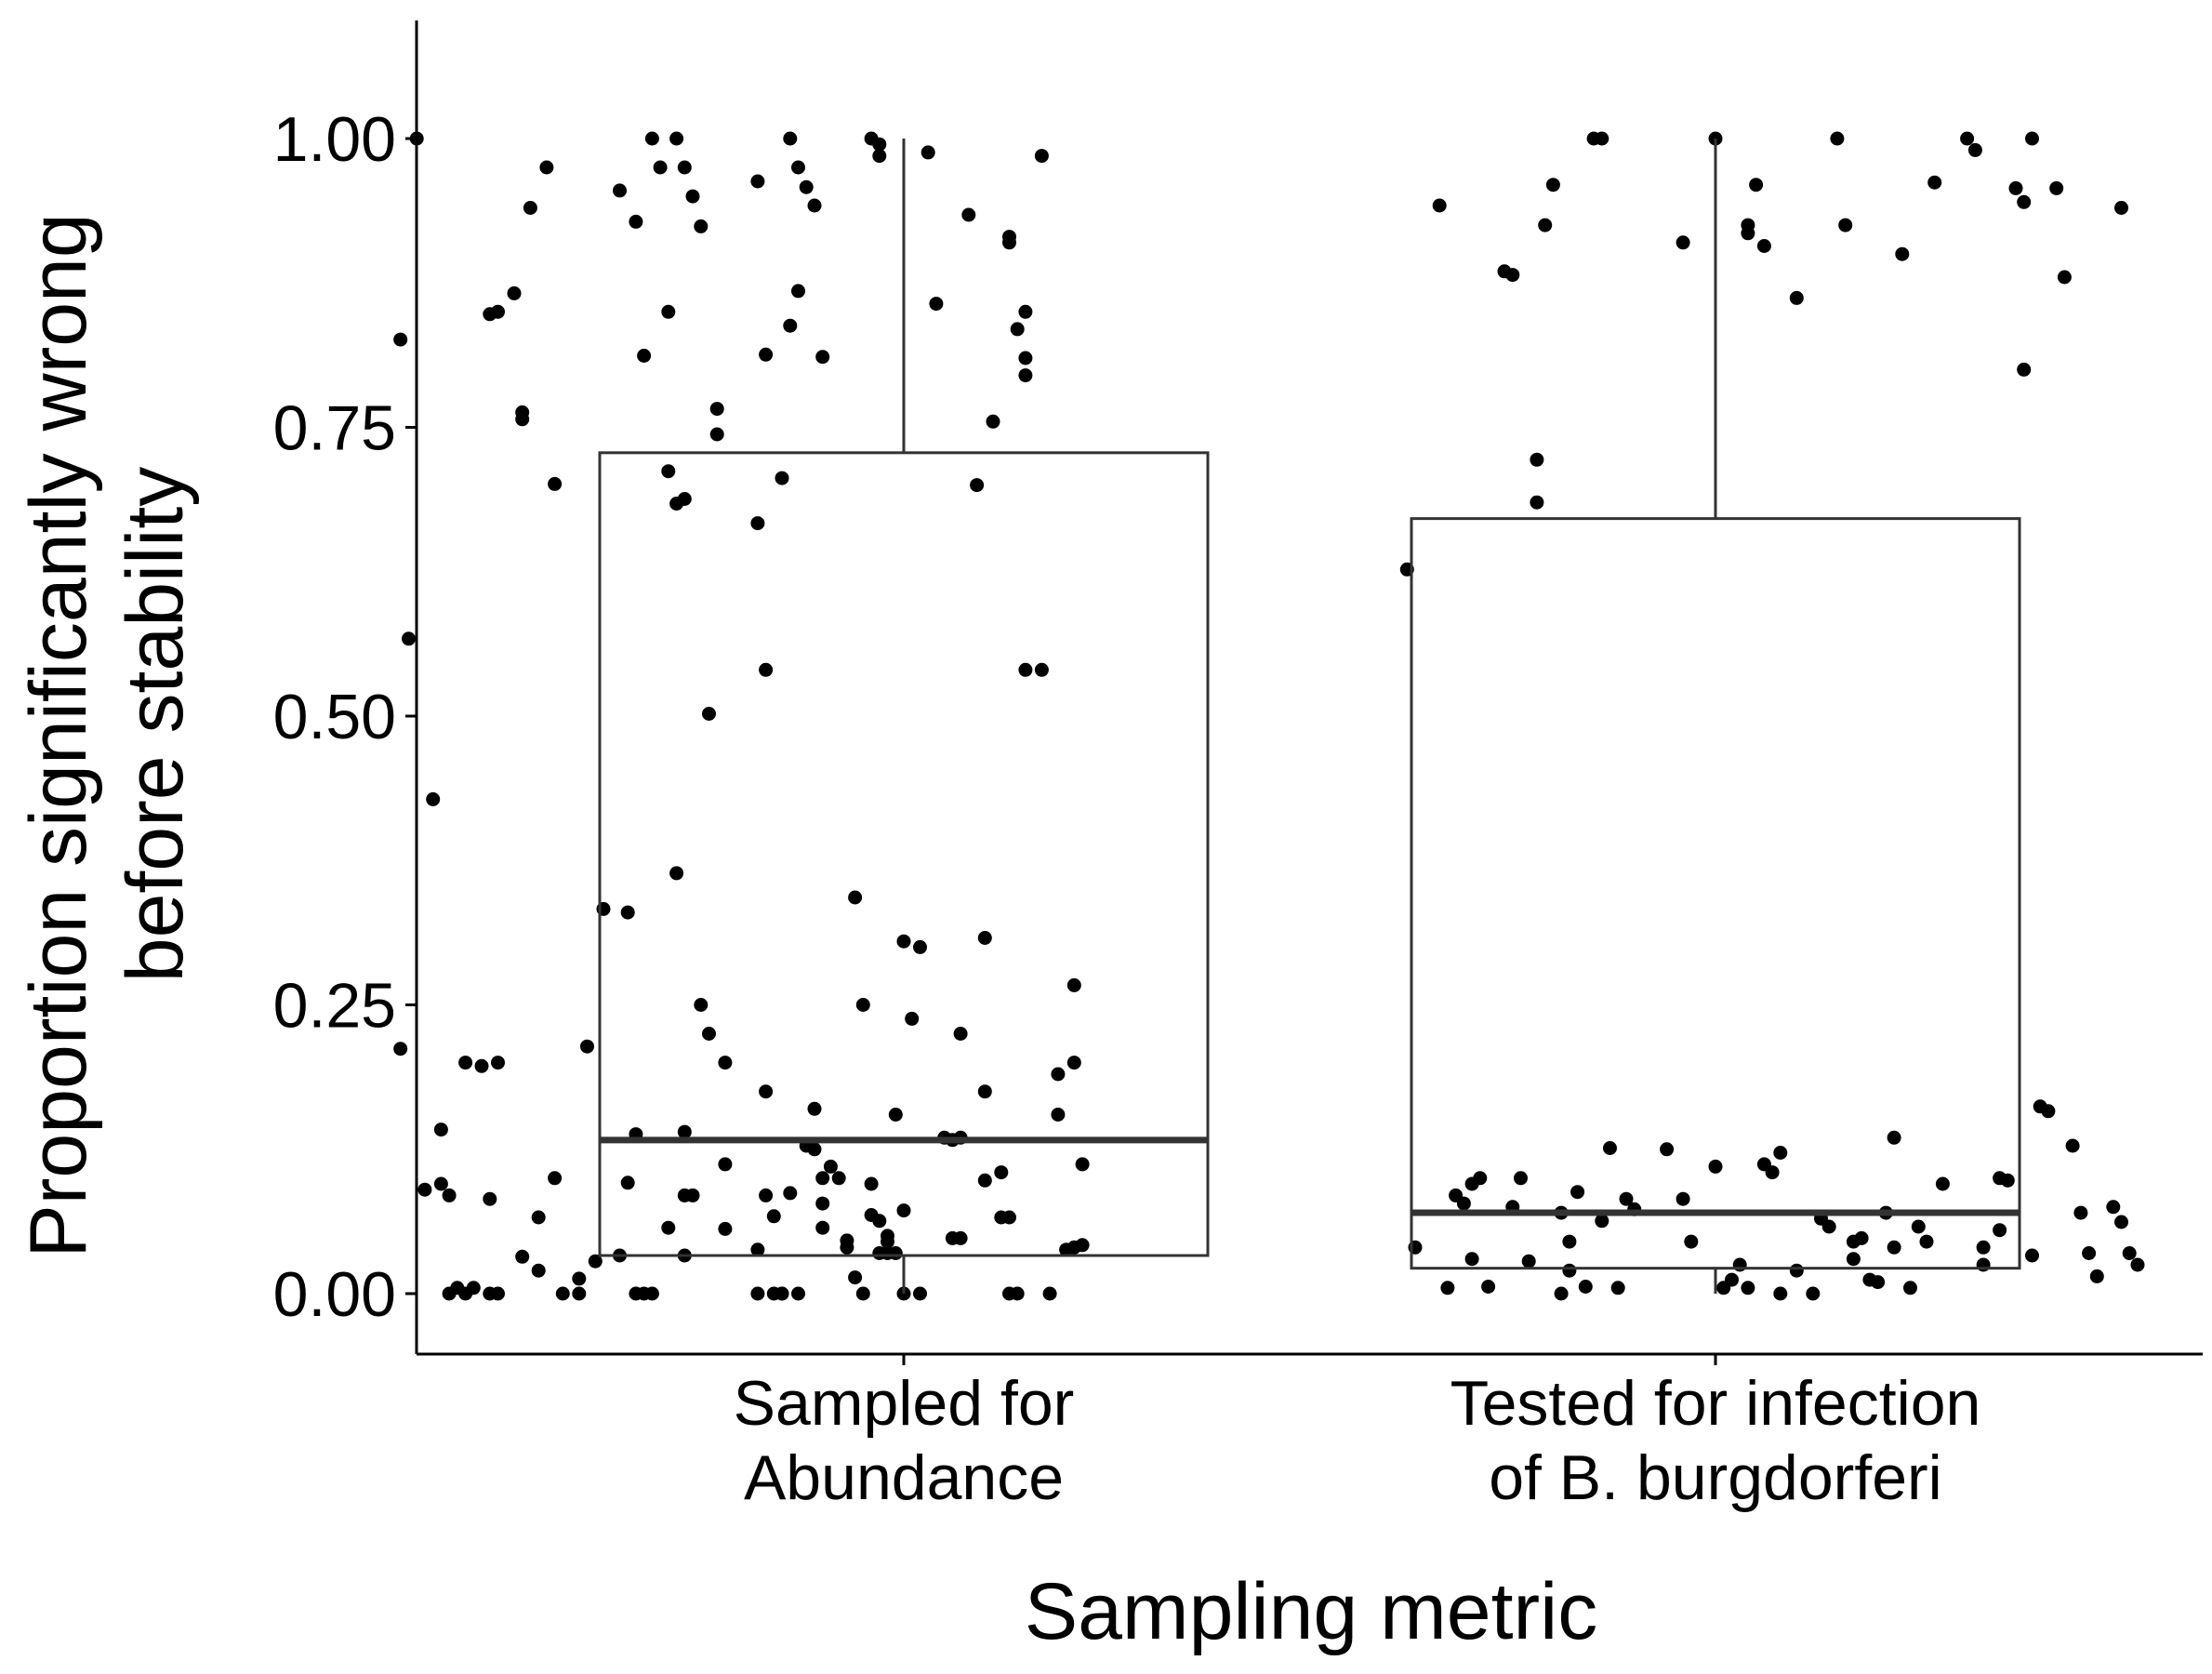 The height and width of the screenshot is (1674, 2212). Describe the element at coordinates (1715, 1440) in the screenshot. I see `x-tick-label: Tested for infection of B. burgdorferi` at that location.